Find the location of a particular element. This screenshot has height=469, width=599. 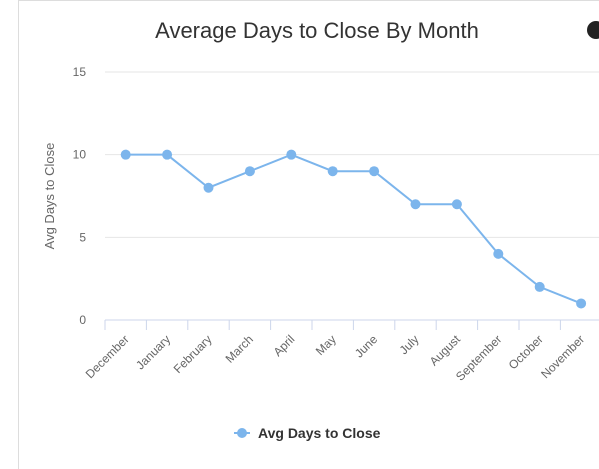

y-tick-label: 10 is located at coordinates (80, 155).